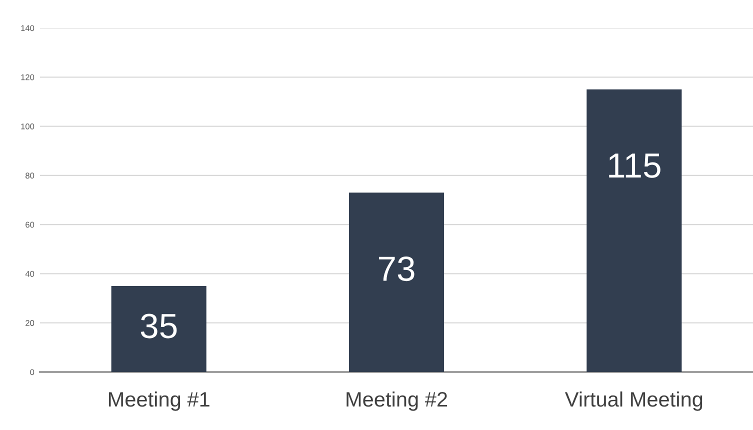 The height and width of the screenshot is (430, 753). Describe the element at coordinates (158, 326) in the screenshot. I see `data-label: 35` at that location.